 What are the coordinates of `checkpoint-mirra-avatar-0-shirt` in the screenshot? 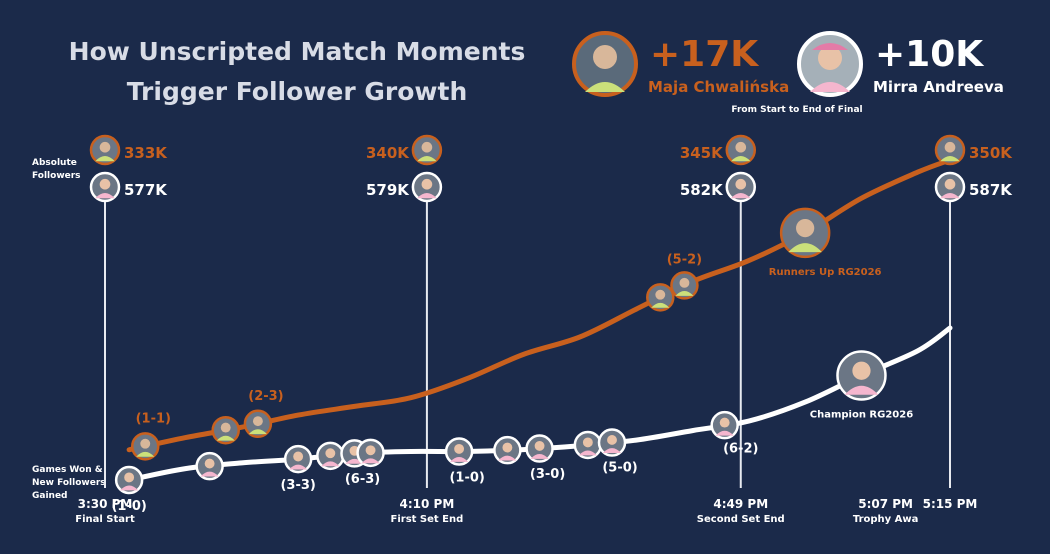 It's located at (105, 195).